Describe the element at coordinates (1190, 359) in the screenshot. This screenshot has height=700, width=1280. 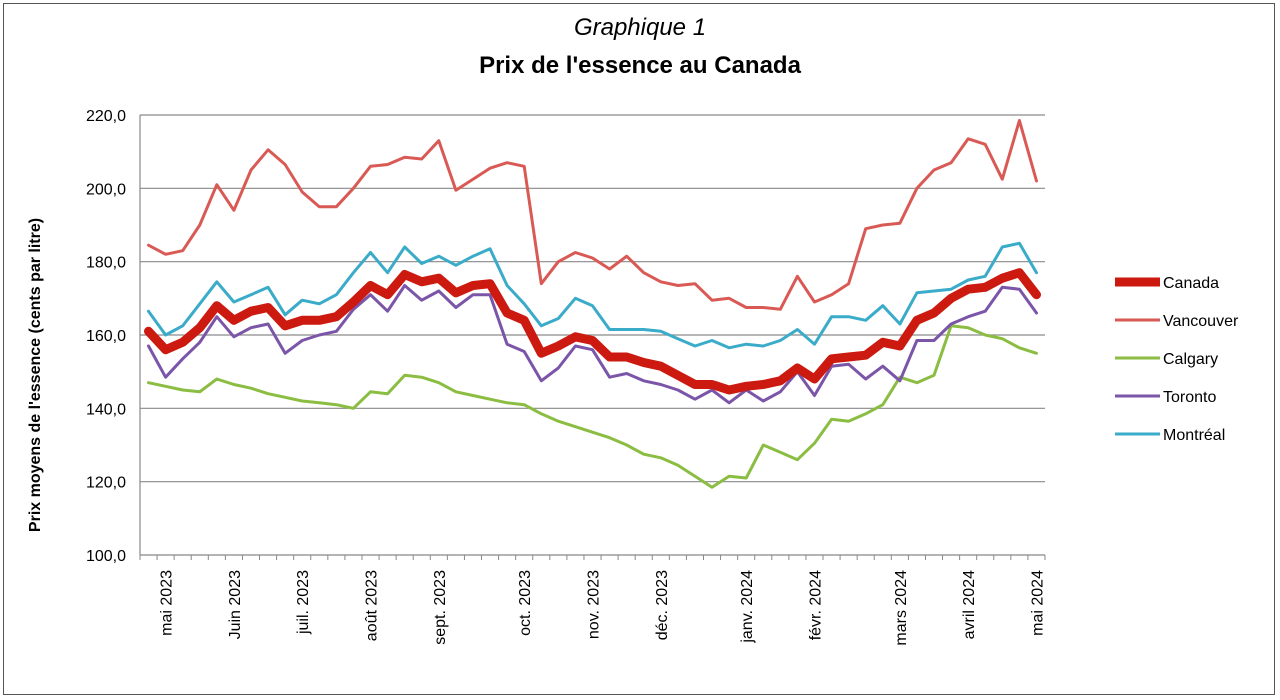
I see `legend-label: Calgary` at that location.